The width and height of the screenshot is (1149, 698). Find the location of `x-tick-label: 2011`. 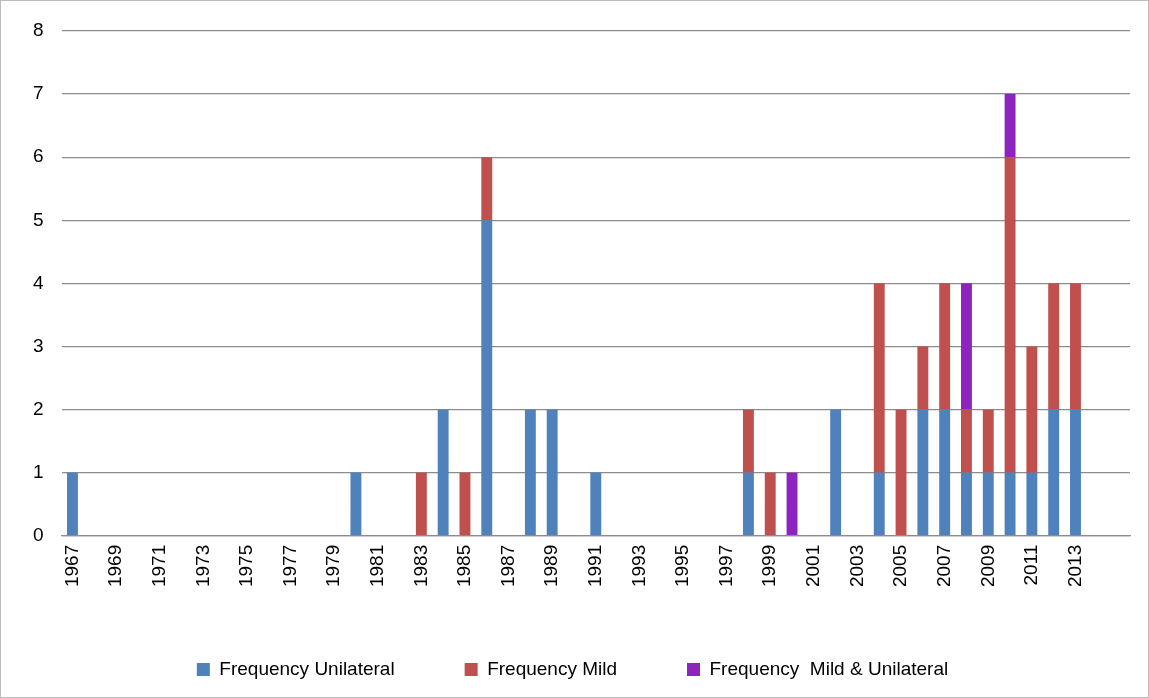

x-tick-label: 2011 is located at coordinates (1031, 565).